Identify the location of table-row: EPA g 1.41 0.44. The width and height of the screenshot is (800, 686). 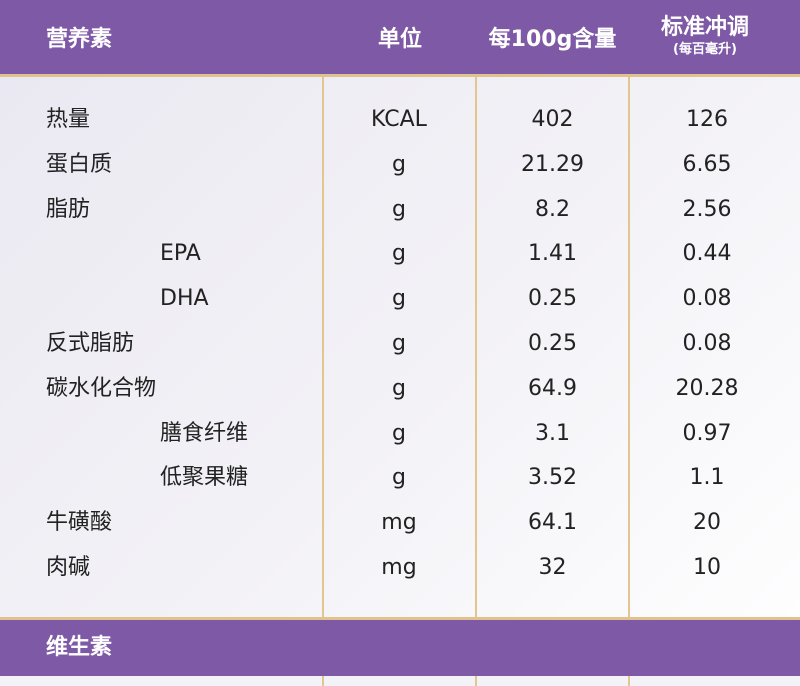
(400, 254).